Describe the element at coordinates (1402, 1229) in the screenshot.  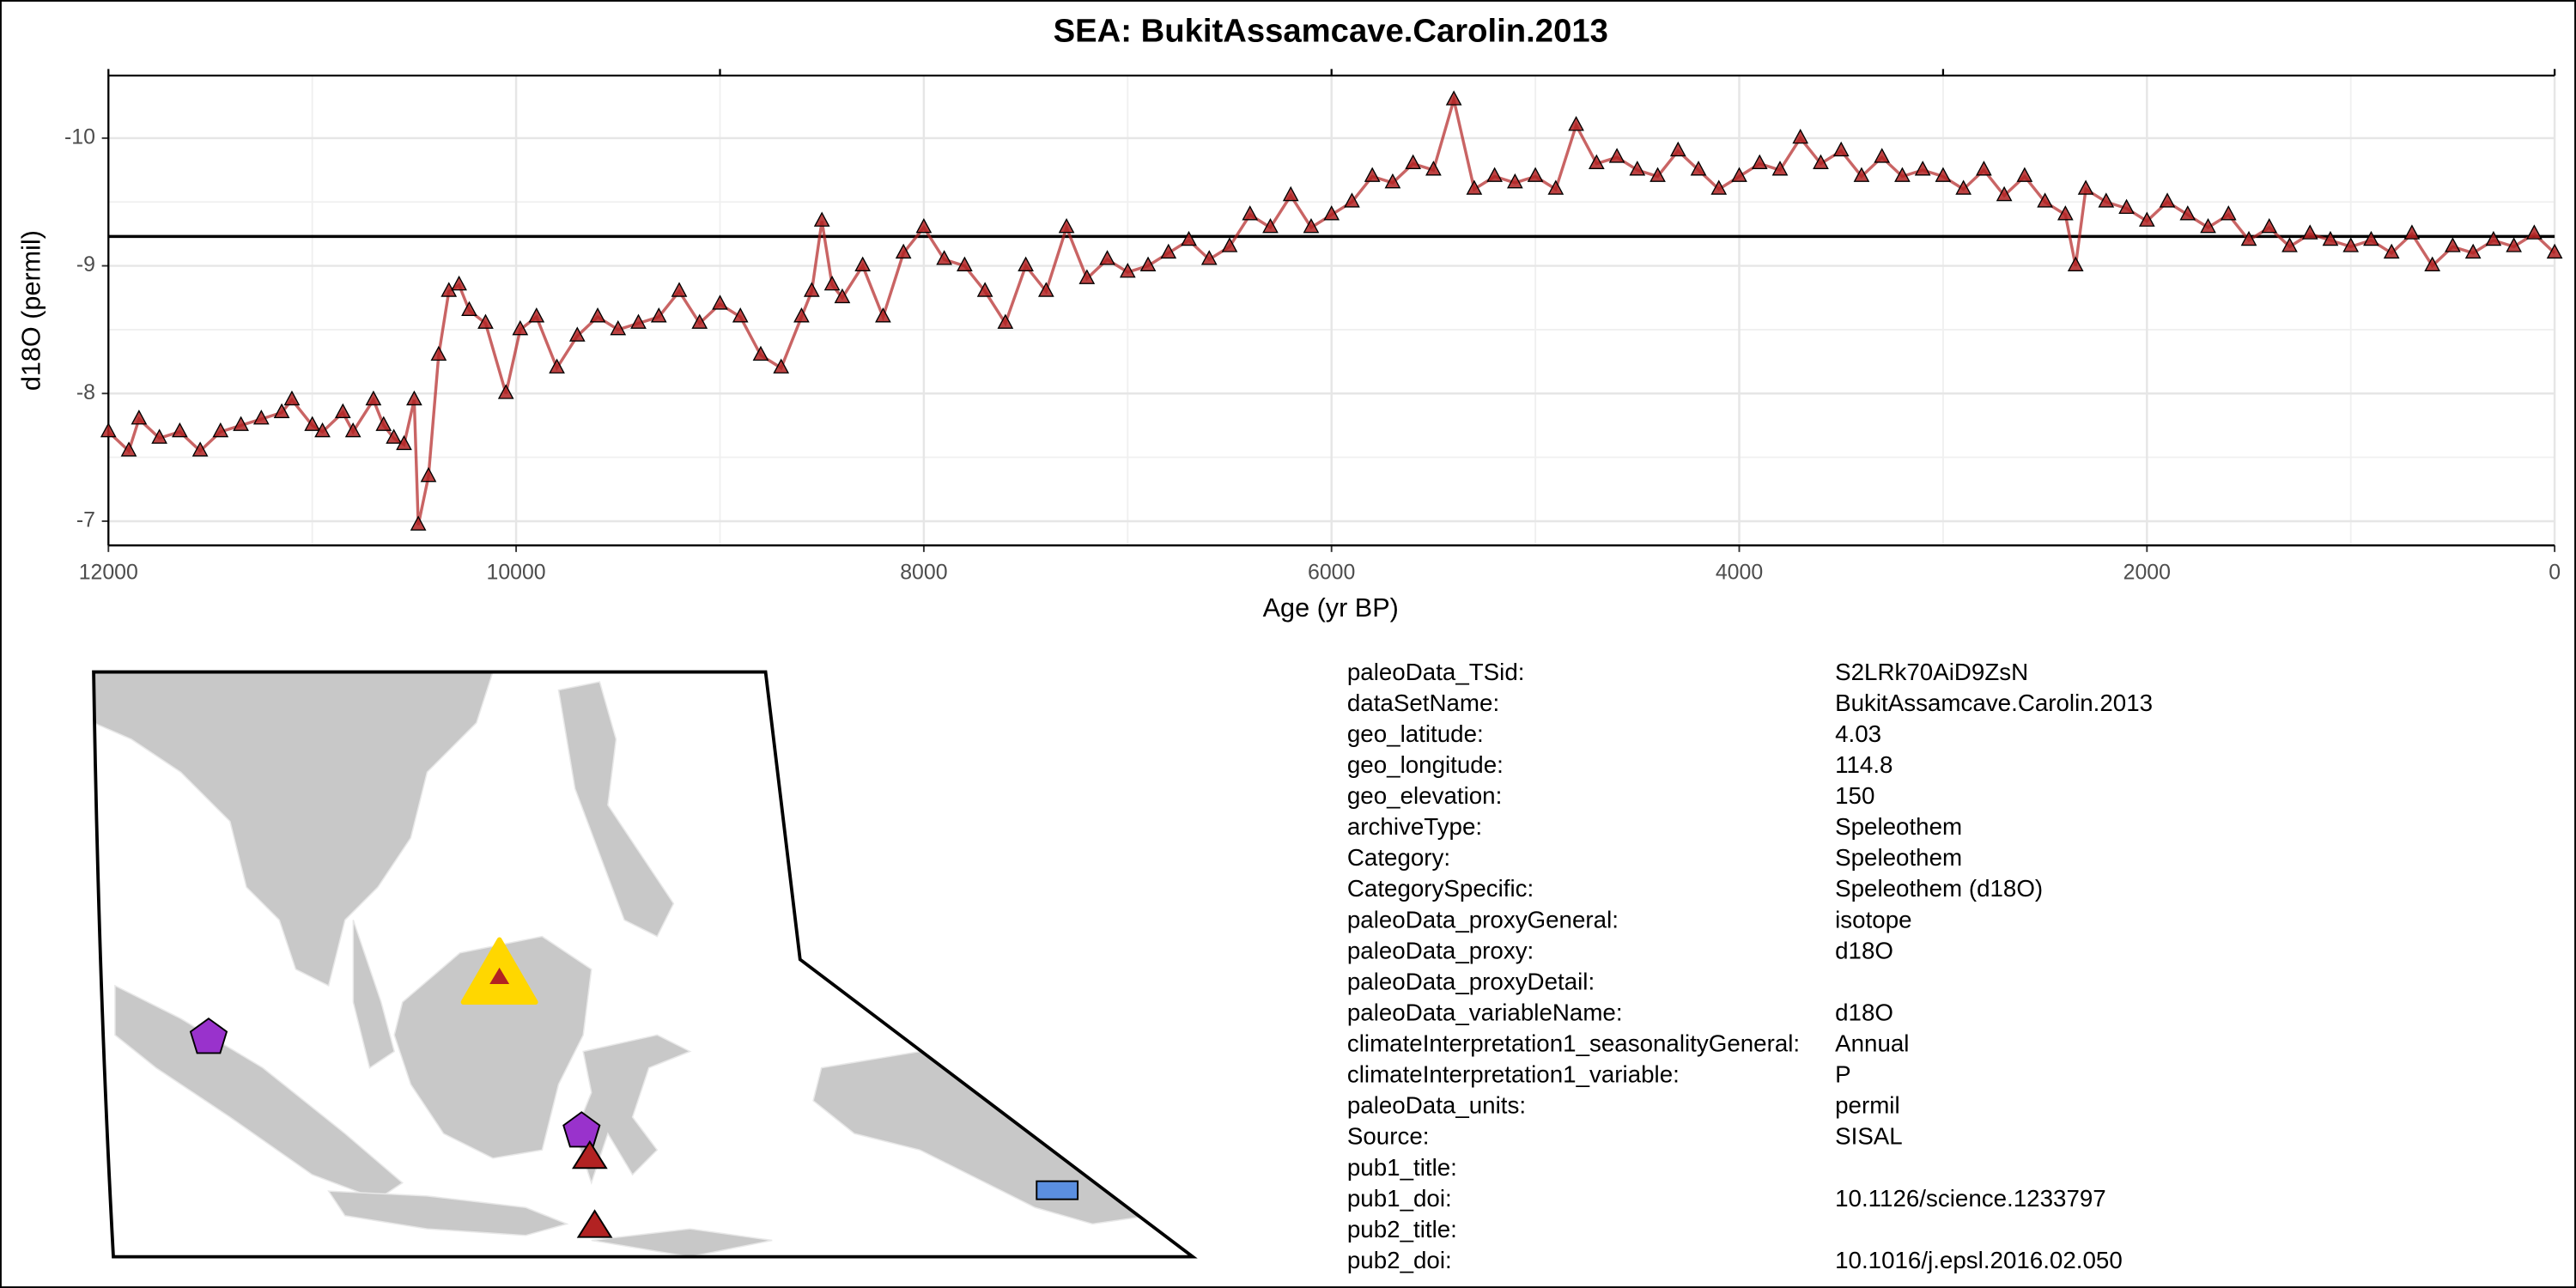
I see `metadata-key: pub2_title:` at that location.